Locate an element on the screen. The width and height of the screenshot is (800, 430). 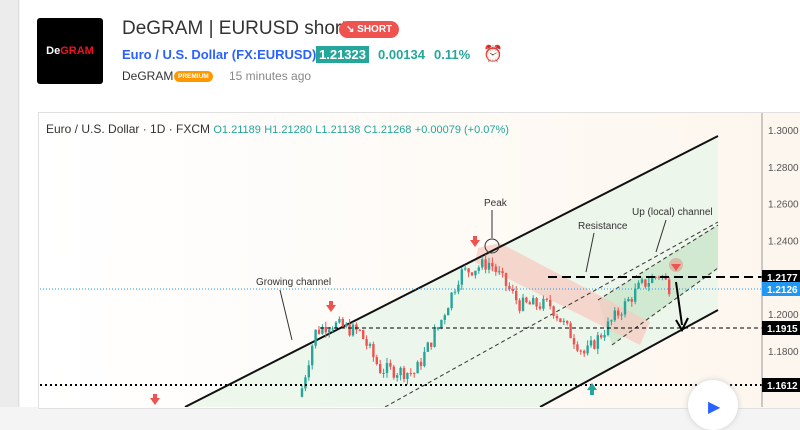
growing-pointer is located at coordinates (286, 315).